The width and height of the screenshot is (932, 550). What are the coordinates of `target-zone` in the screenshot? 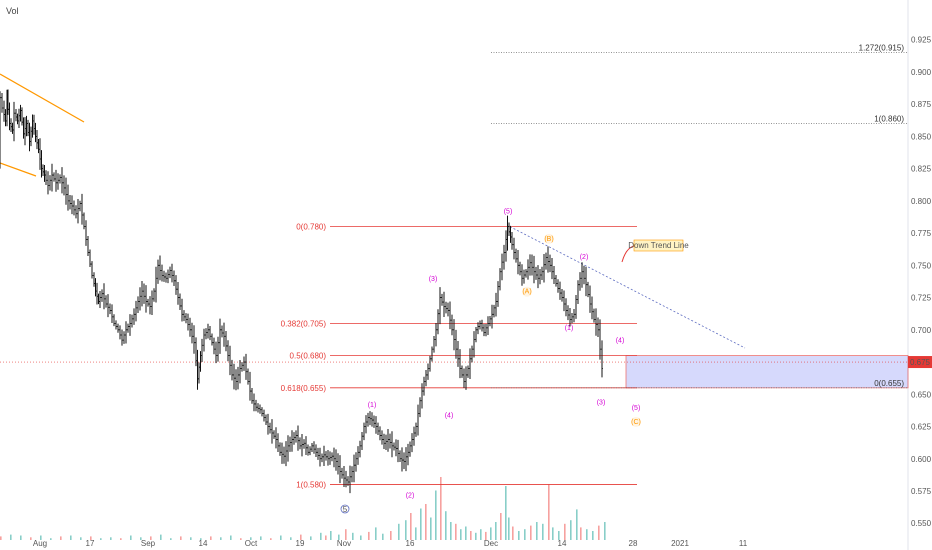 It's located at (767, 372).